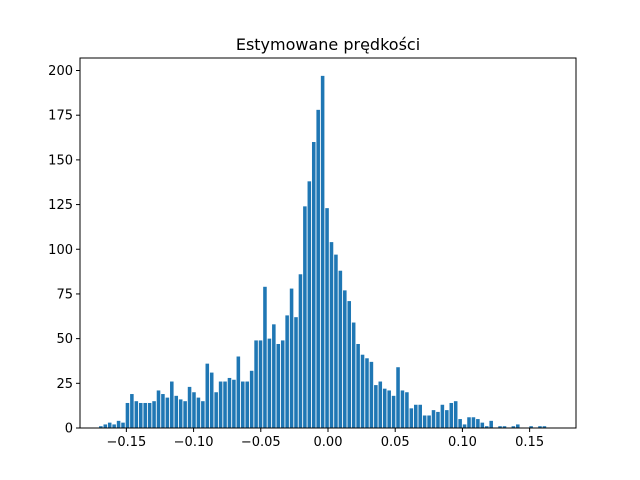  Describe the element at coordinates (194, 442) in the screenshot. I see `x-tick-label: −0.10` at that location.